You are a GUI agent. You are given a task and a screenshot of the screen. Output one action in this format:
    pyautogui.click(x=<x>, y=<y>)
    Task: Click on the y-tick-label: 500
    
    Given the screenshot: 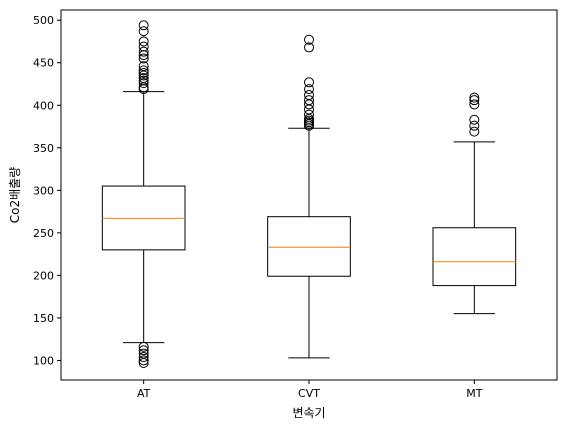 What is the action you would take?
    pyautogui.click(x=43, y=20)
    